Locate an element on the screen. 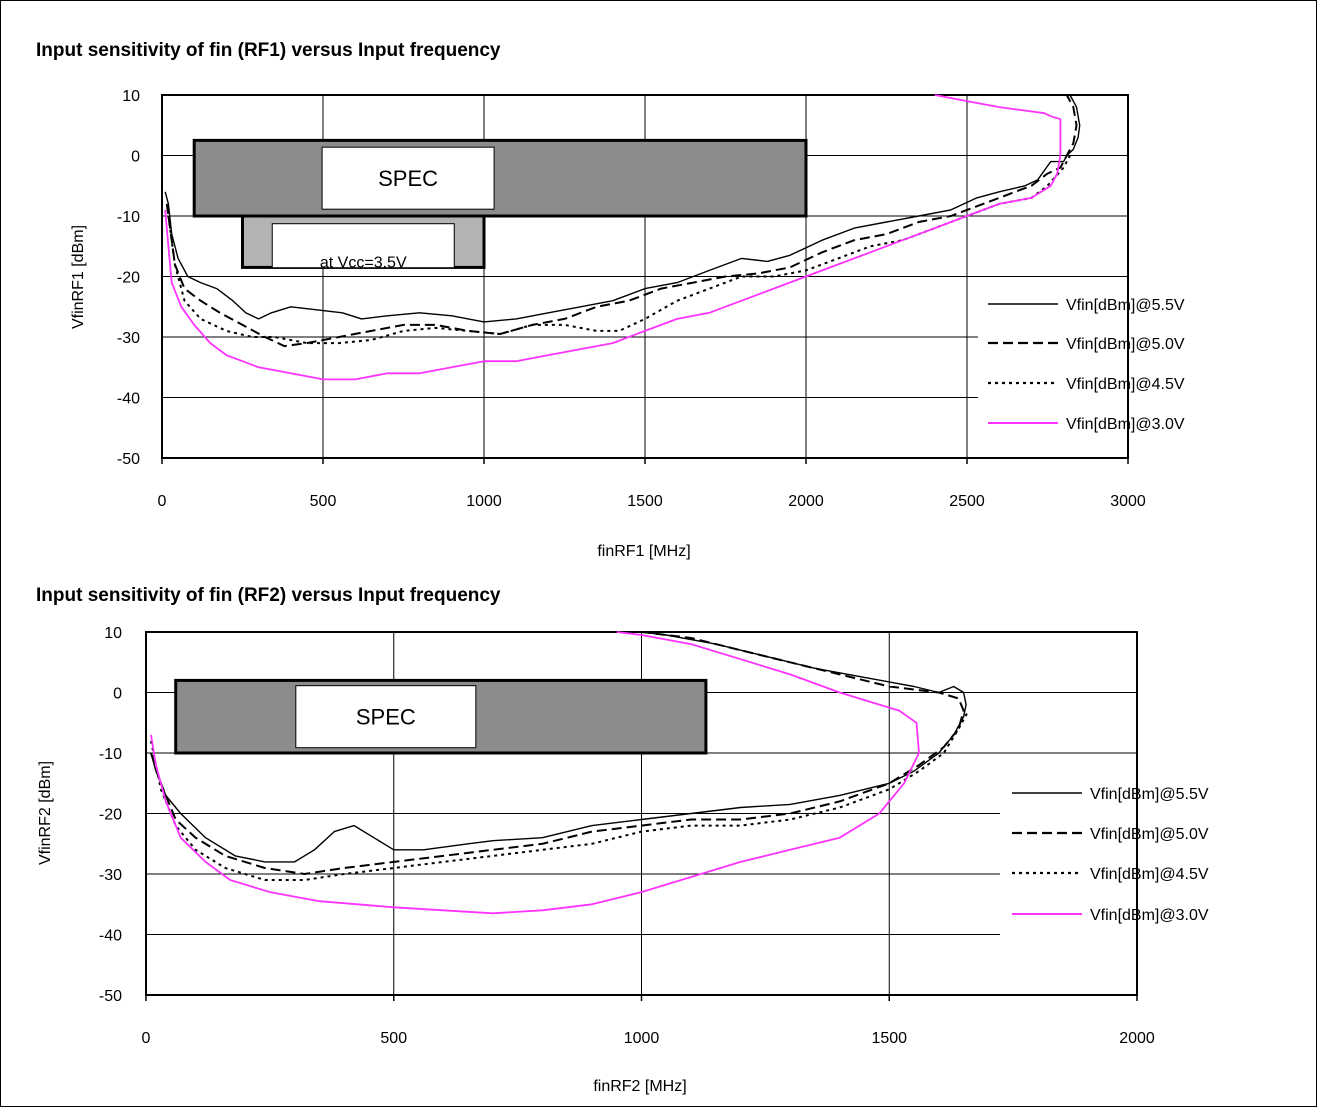  x-axis-label: finRF1 [MHz] is located at coordinates (643, 551).